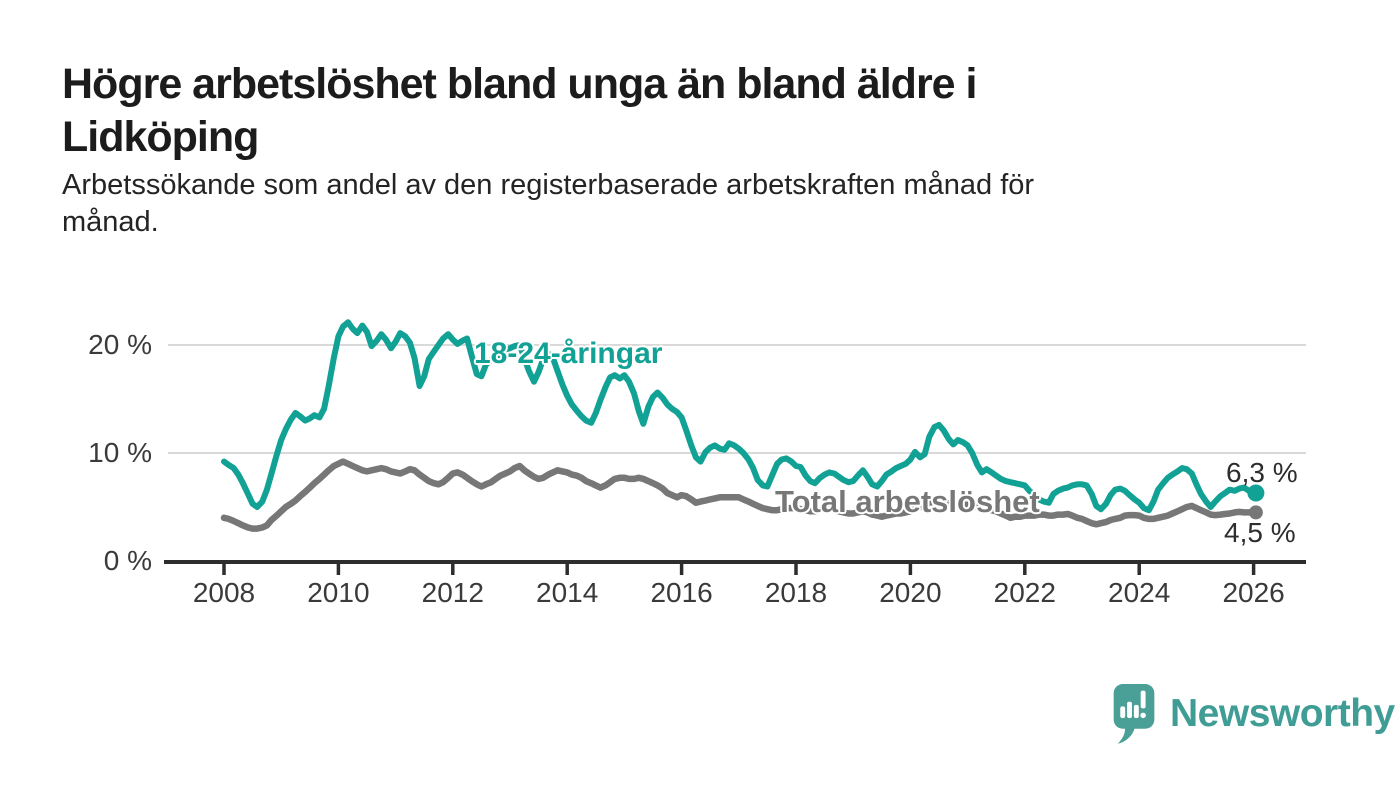 This screenshot has width=1400, height=794. What do you see at coordinates (338, 592) in the screenshot?
I see `x-tick-label: 2010` at bounding box center [338, 592].